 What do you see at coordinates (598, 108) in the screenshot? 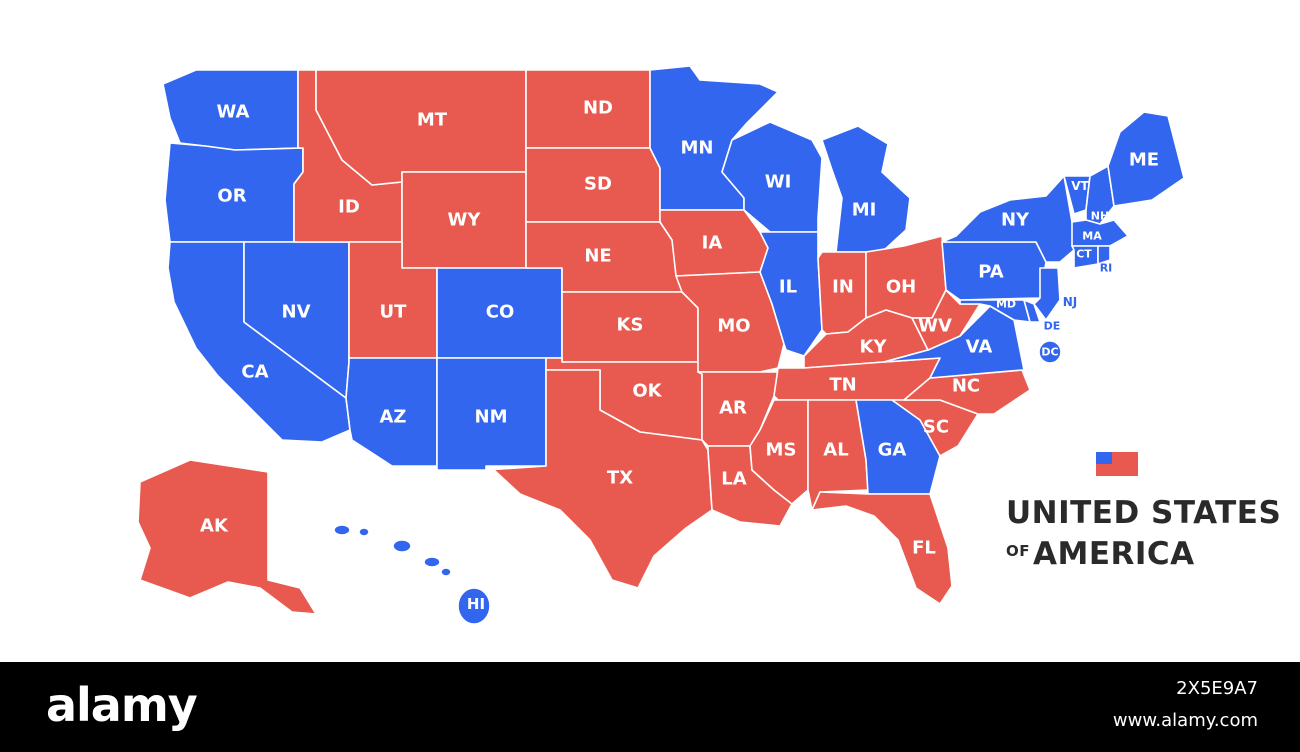
I see `state-label-nd: ND` at bounding box center [598, 108].